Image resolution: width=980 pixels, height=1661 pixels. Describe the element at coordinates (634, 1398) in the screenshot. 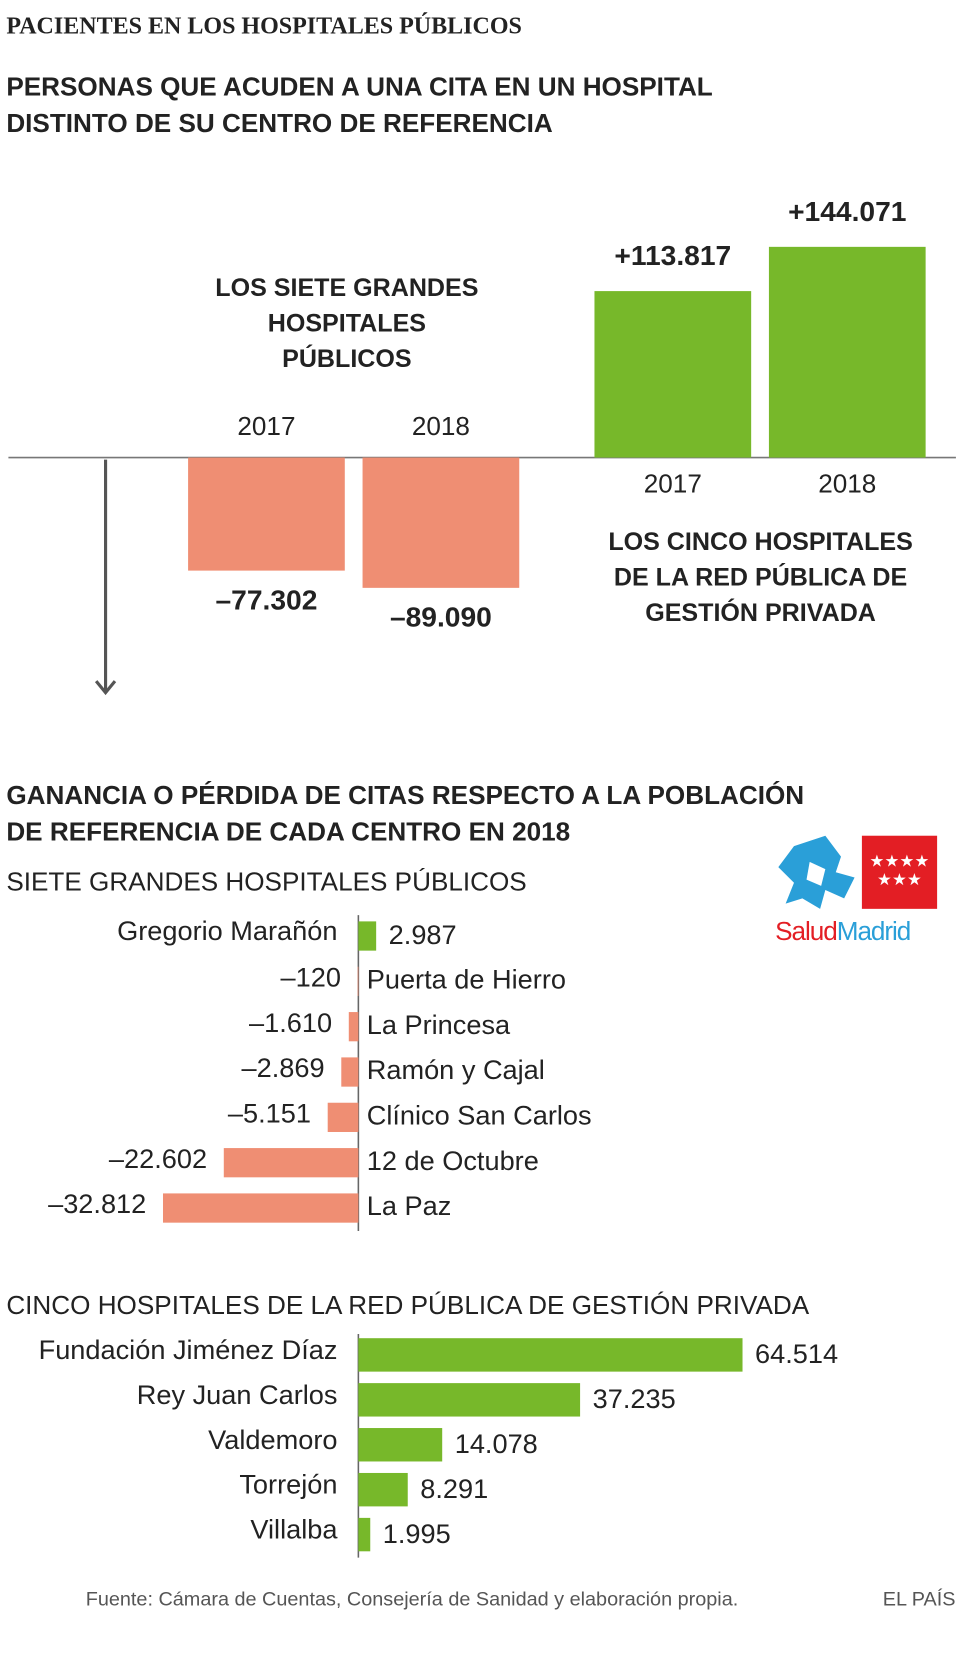

I see `value-label: 37.235` at that location.